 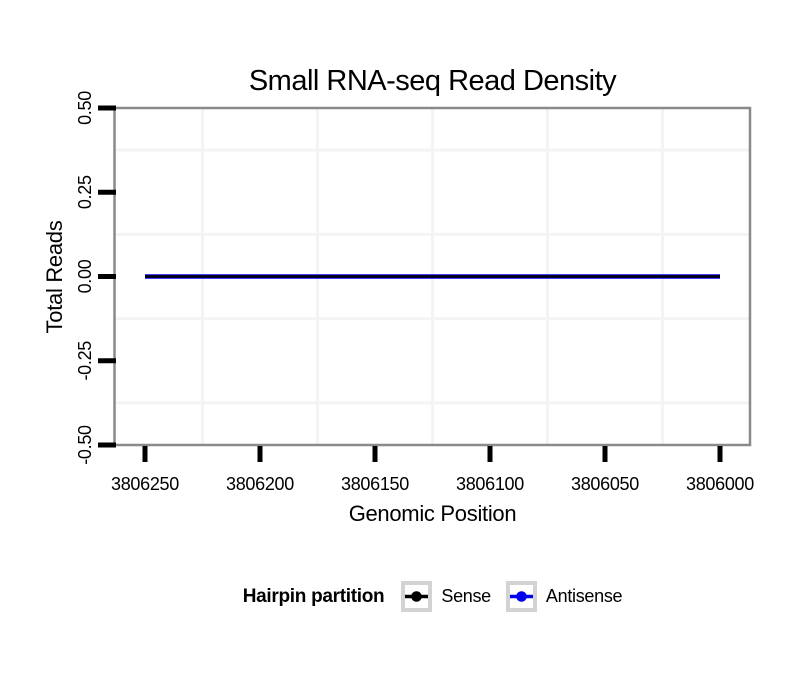 I want to click on x-axis-title: Genomic Position, so click(x=432, y=513).